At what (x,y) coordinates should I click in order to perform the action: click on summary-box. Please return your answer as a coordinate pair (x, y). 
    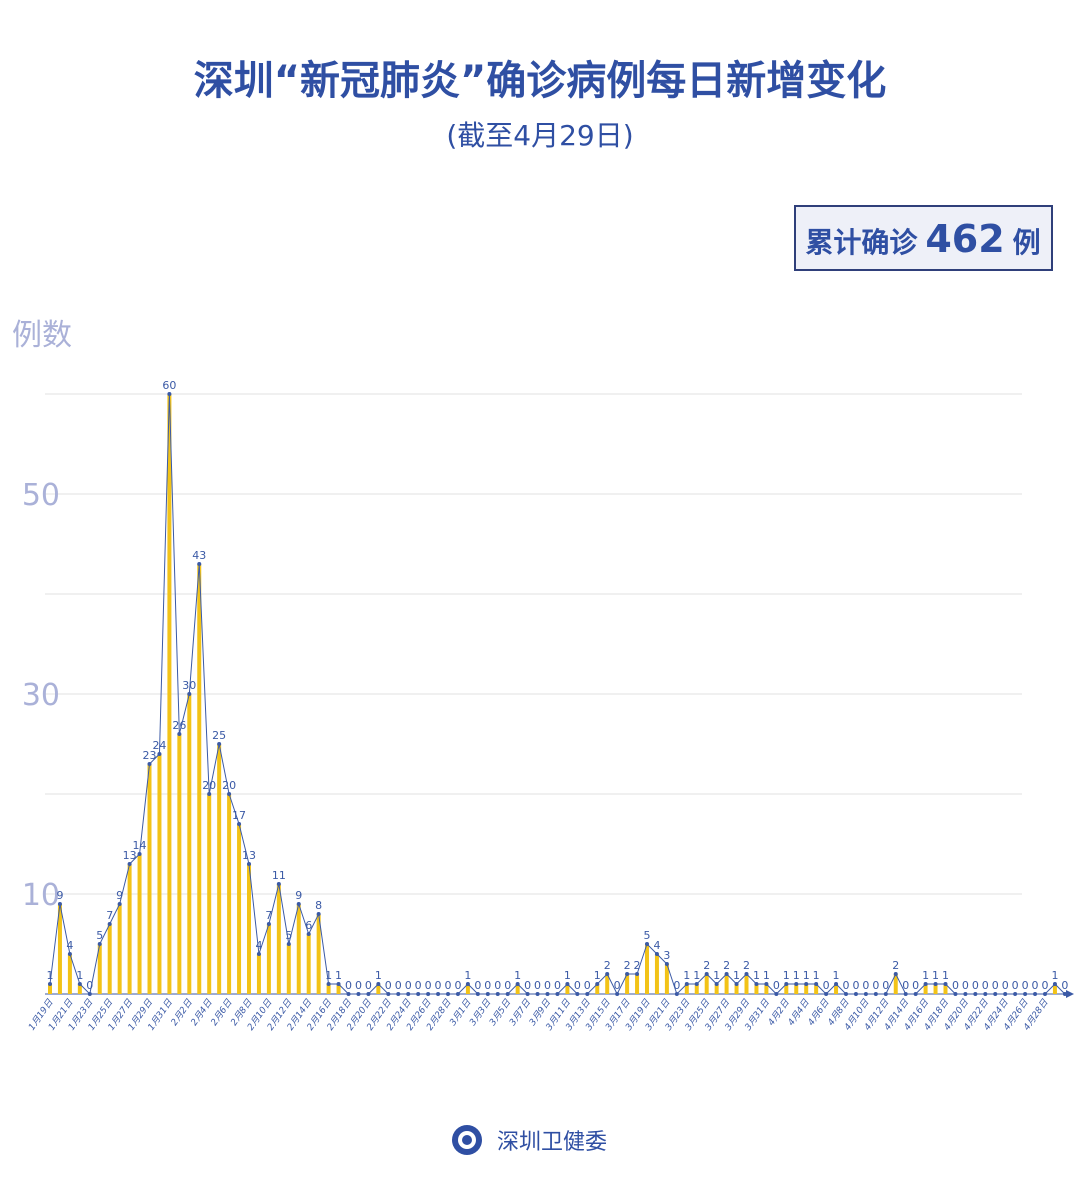
    Looking at the image, I should click on (923, 238).